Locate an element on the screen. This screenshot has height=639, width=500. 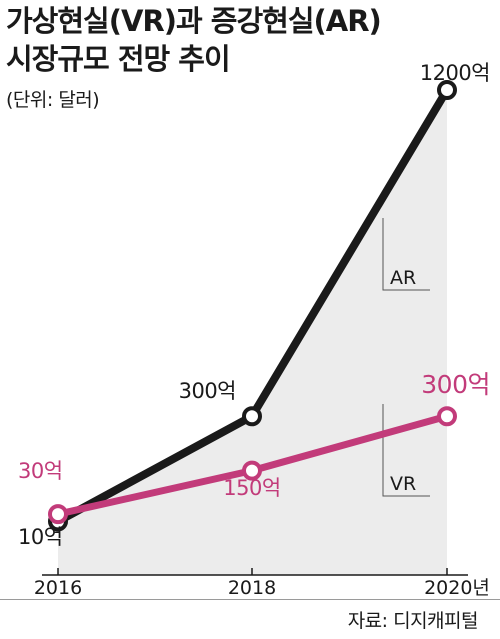
x-tick-label: 2018 is located at coordinates (252, 588).